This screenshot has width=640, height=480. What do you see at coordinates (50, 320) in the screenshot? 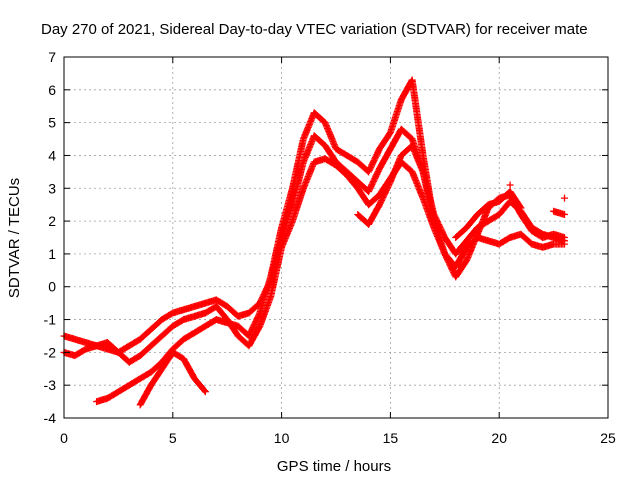
I see `y-tick-label: -1` at bounding box center [50, 320].